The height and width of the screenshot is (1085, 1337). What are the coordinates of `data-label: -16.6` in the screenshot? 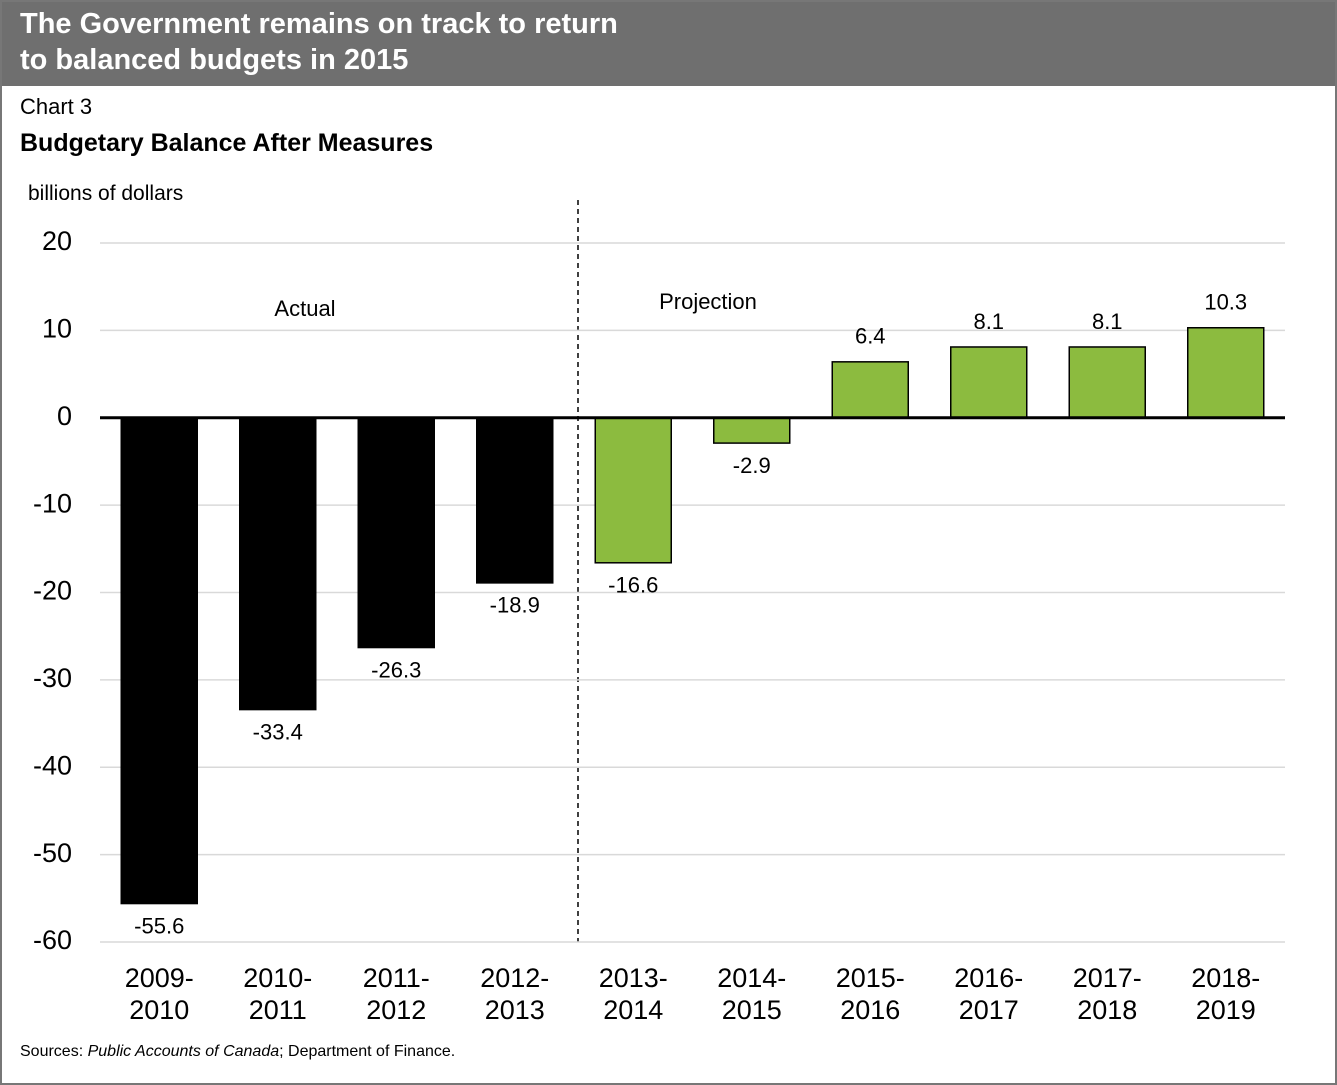 It's located at (633, 585).